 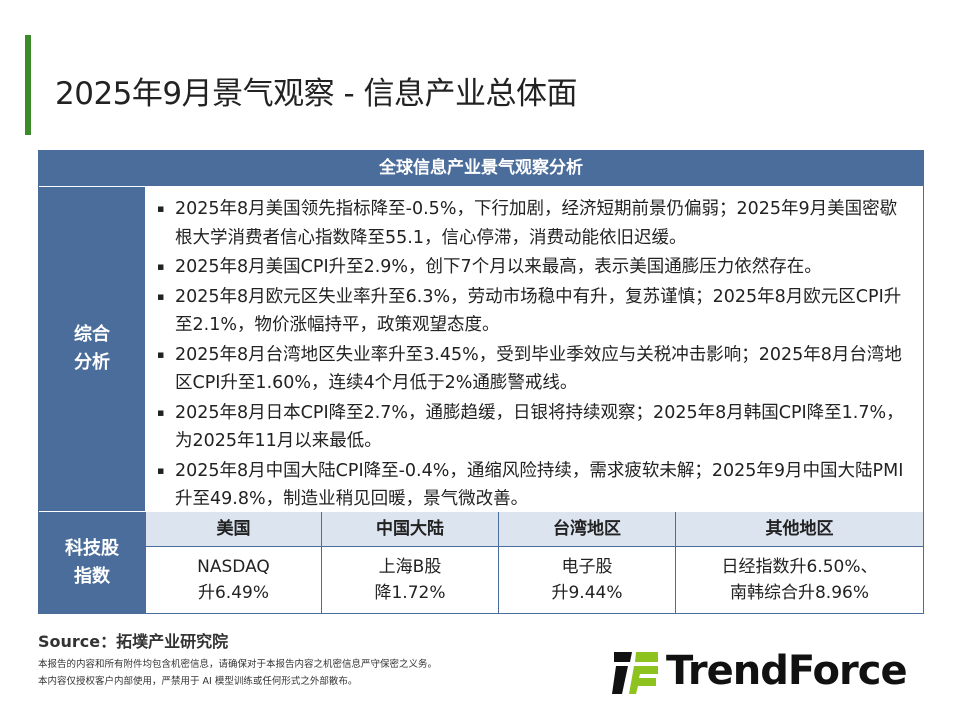 I want to click on analysis-label: 综合 分析, so click(x=92, y=349).